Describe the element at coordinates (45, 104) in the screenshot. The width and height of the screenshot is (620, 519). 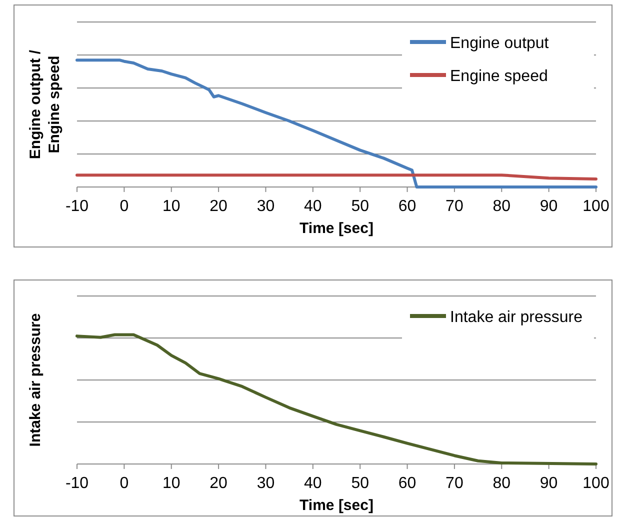
I see `y-axis-title: Engine output / Engine speed` at that location.